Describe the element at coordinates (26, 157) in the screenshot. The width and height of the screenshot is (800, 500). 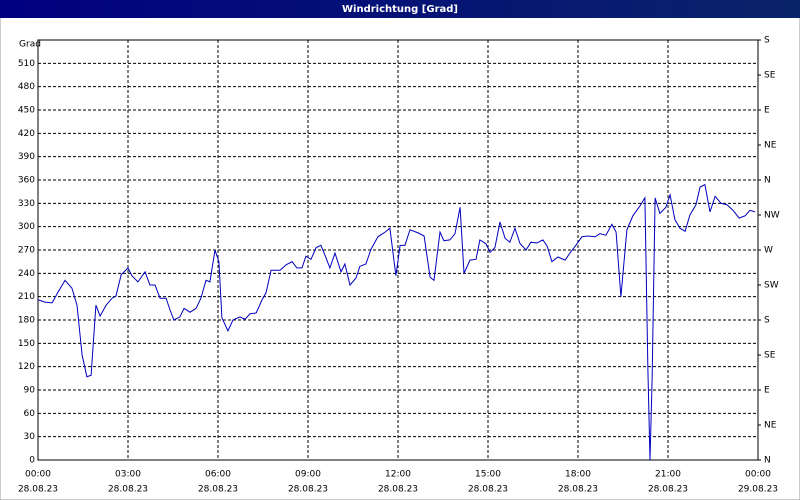
I see `y-tick-label: 390` at that location.